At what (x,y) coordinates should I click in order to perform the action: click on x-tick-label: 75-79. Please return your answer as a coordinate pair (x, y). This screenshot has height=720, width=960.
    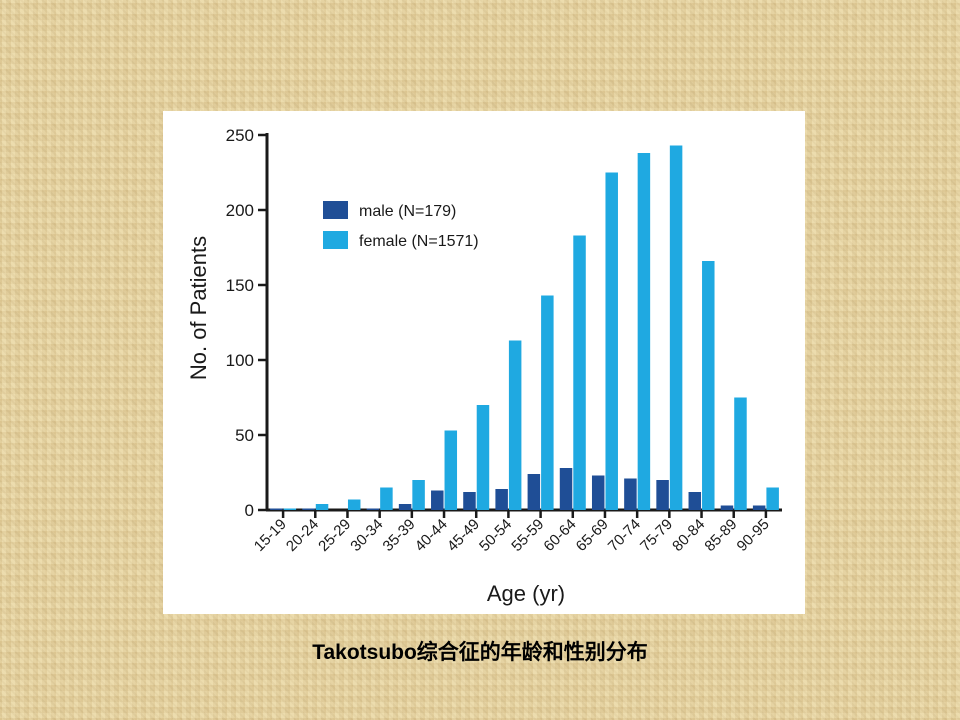
    Looking at the image, I should click on (656, 535).